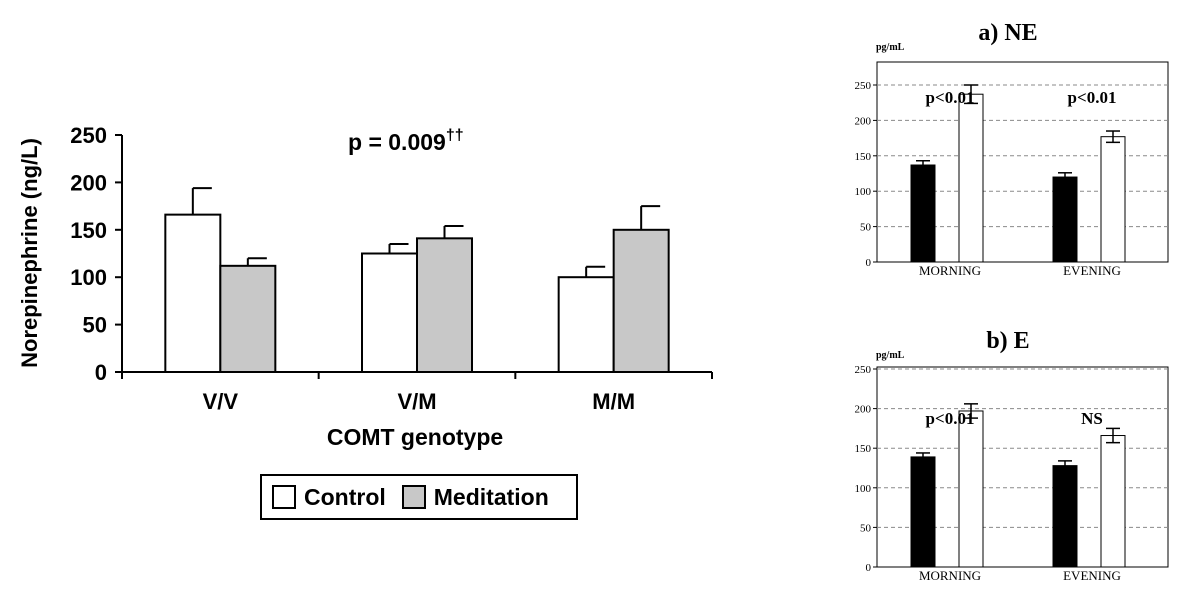 Image resolution: width=1195 pixels, height=597 pixels. I want to click on ne-ytick-label: 0, so click(869, 263).